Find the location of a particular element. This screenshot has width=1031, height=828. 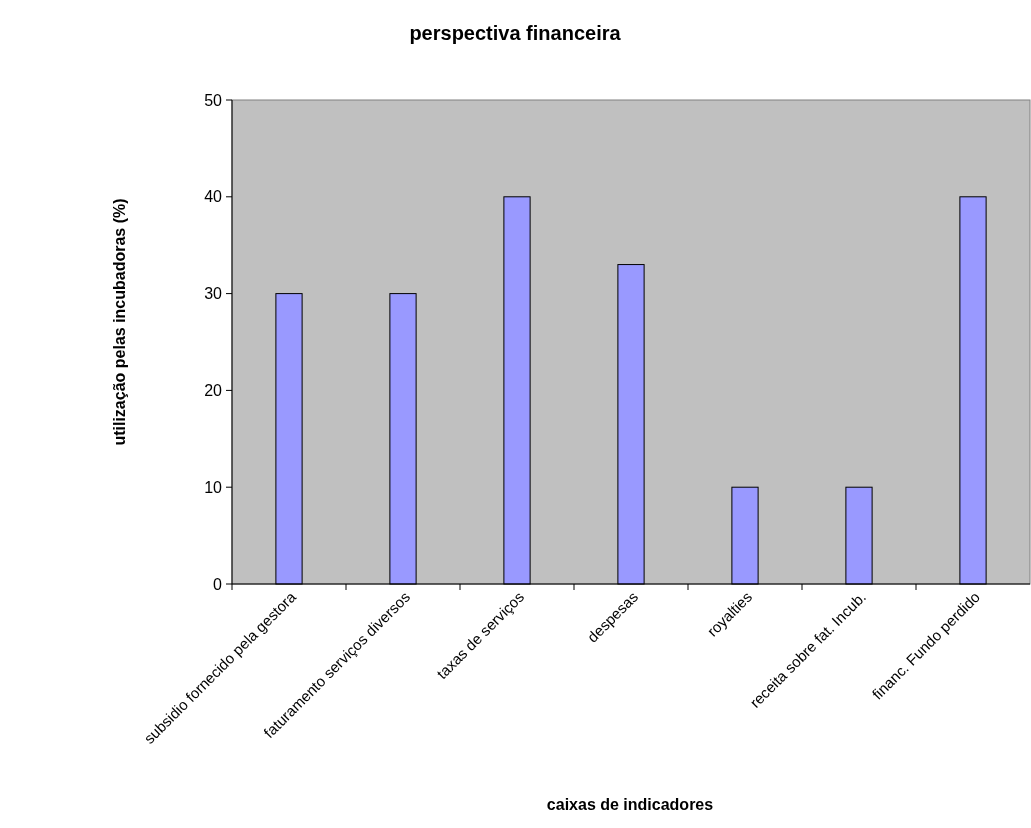

y-tick-label: 50 is located at coordinates (213, 100).